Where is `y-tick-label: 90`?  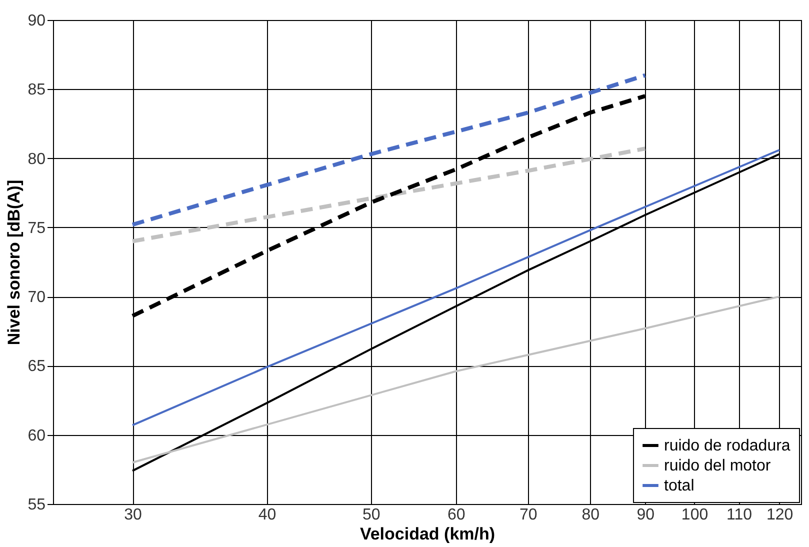
y-tick-label: 90 is located at coordinates (37, 21).